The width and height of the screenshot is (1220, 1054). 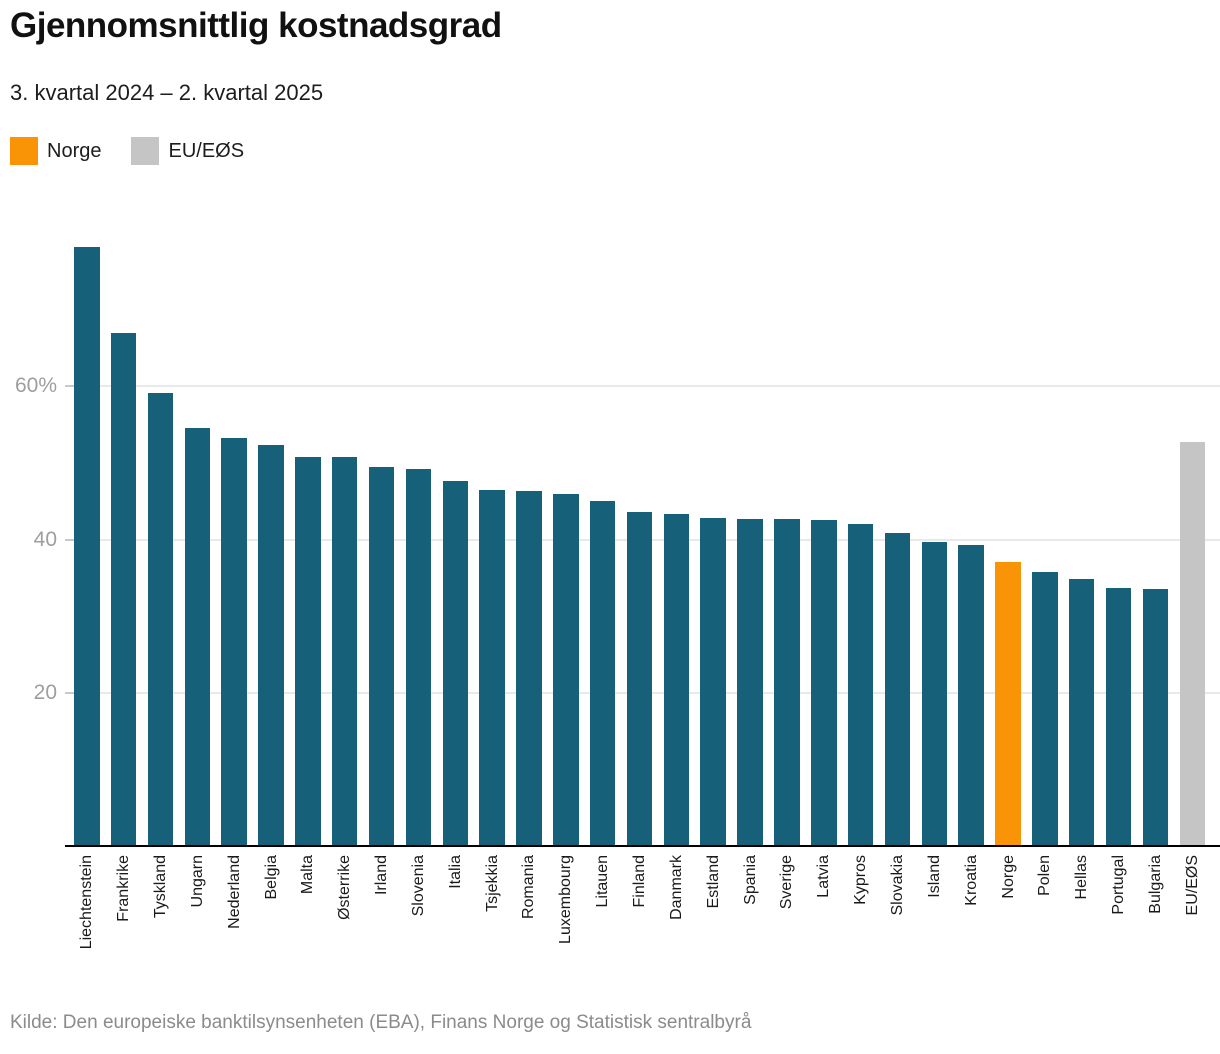 What do you see at coordinates (603, 881) in the screenshot?
I see `xlabel-litauen: Litauen` at bounding box center [603, 881].